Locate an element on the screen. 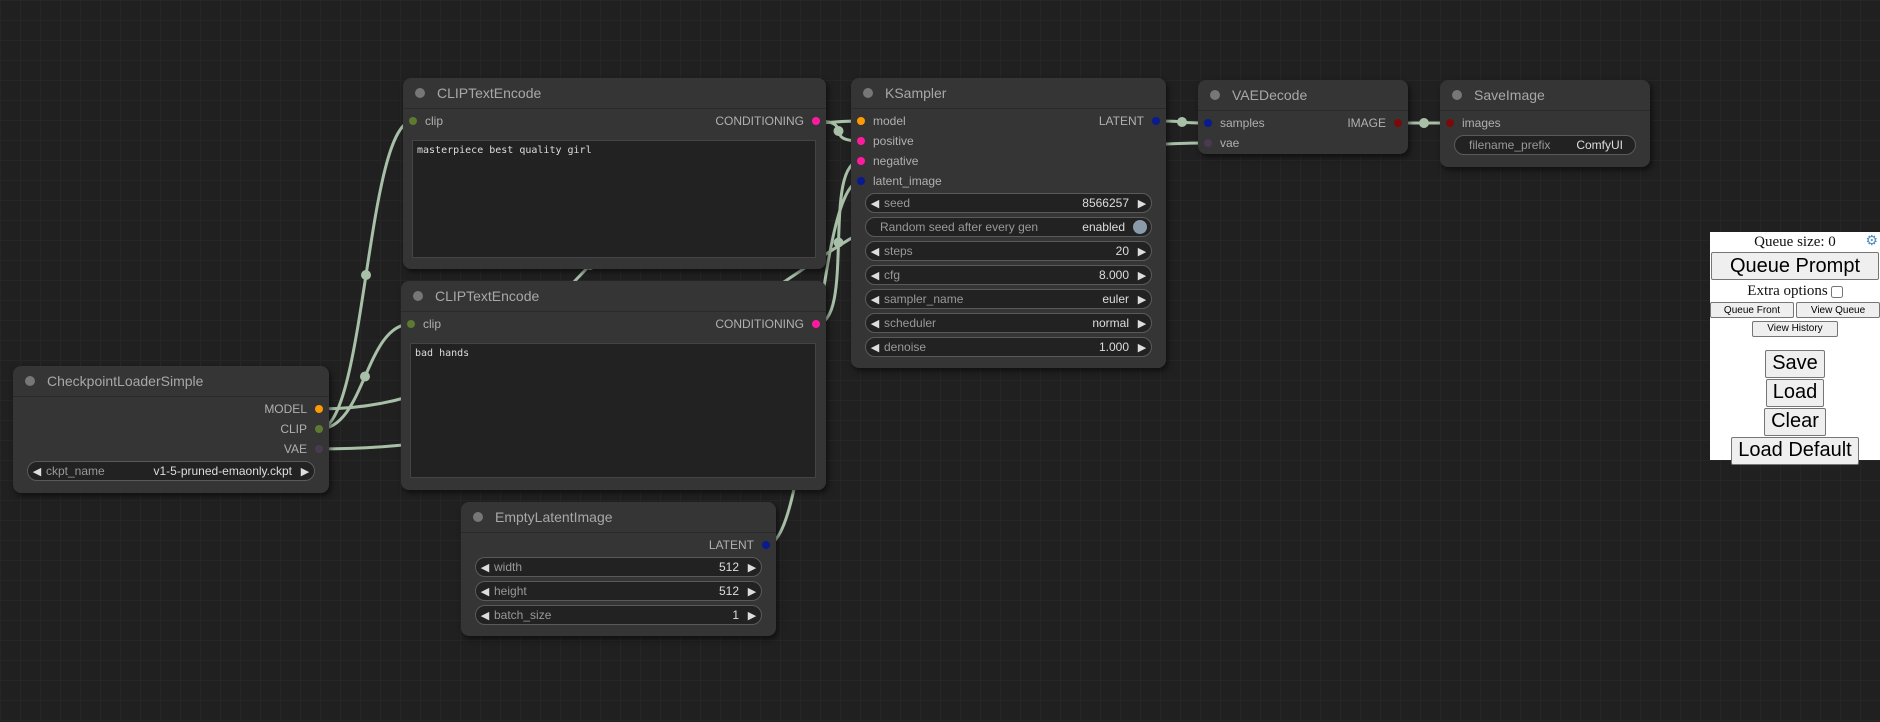  input-slot-negative: negative is located at coordinates (887, 161).